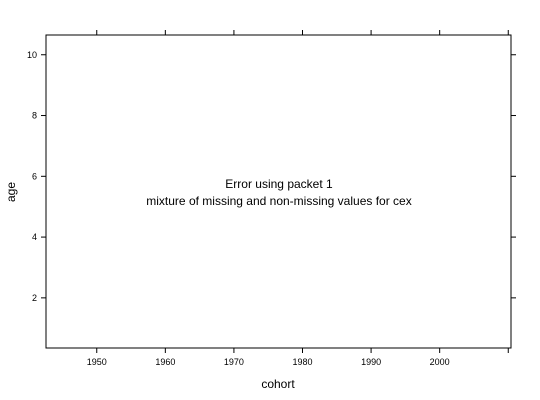 Image resolution: width=540 pixels, height=400 pixels. What do you see at coordinates (302, 362) in the screenshot?
I see `x-tick-label: 1980` at bounding box center [302, 362].